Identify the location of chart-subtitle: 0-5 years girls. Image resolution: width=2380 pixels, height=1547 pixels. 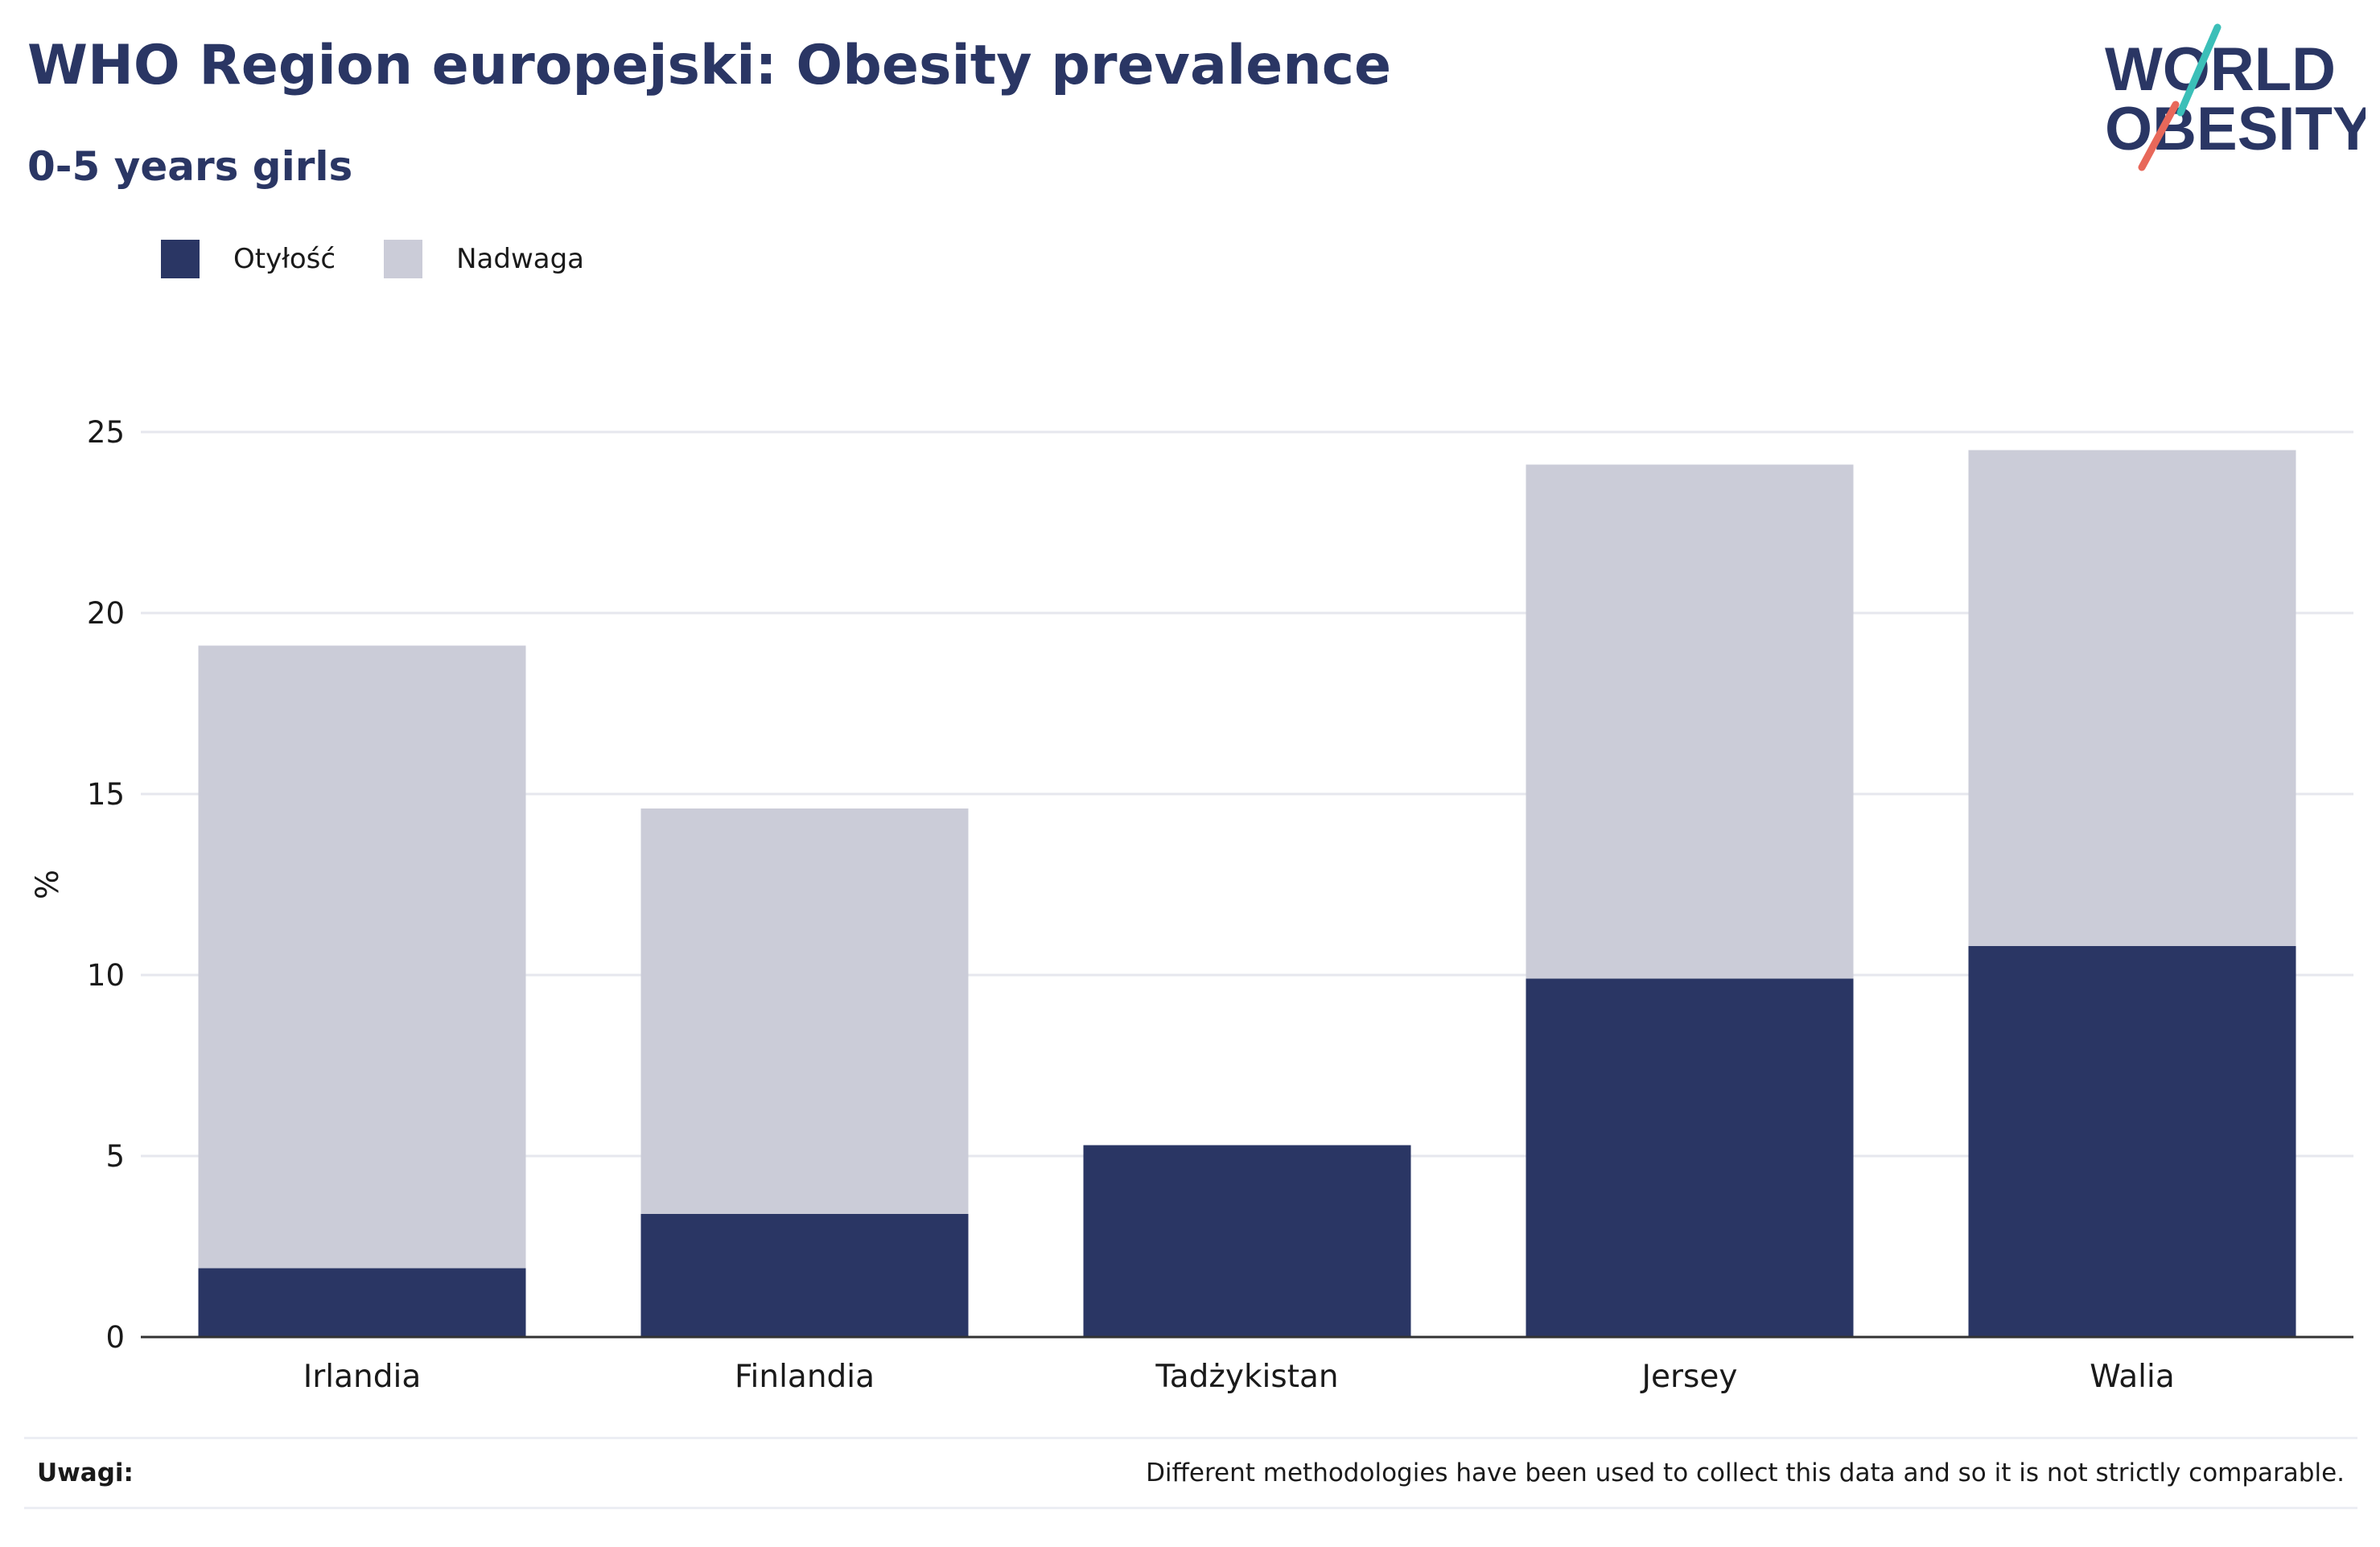
(190, 166).